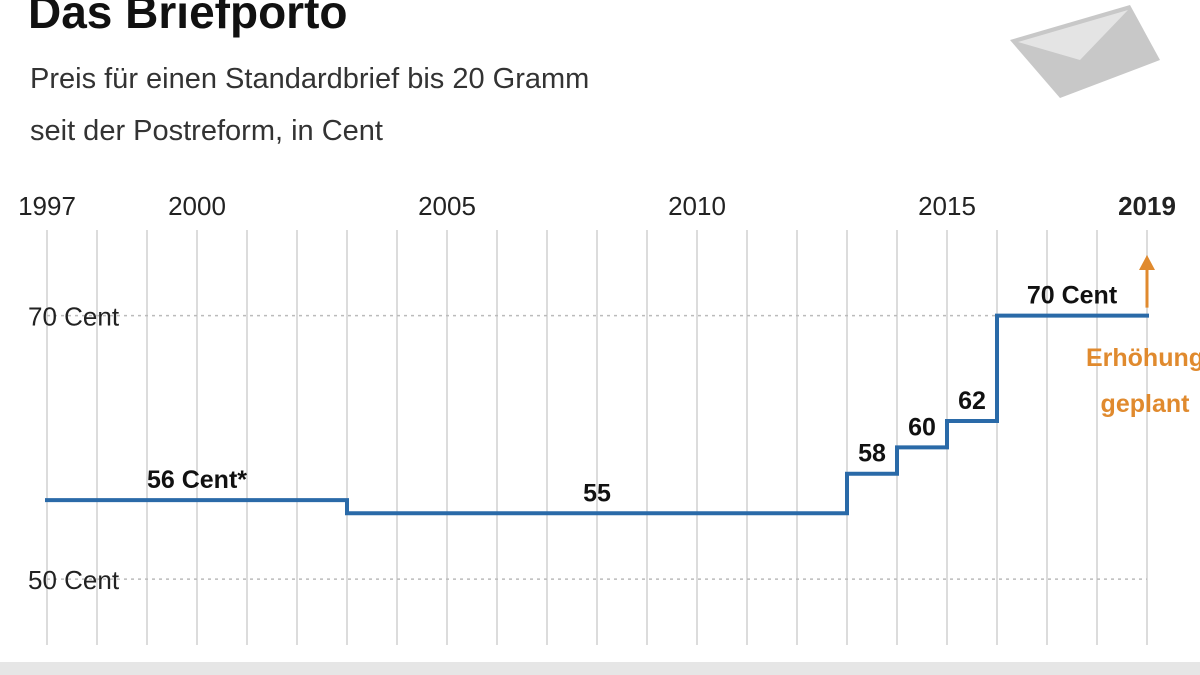 The height and width of the screenshot is (675, 1200). Describe the element at coordinates (600, 668) in the screenshot. I see `footer-band` at that location.